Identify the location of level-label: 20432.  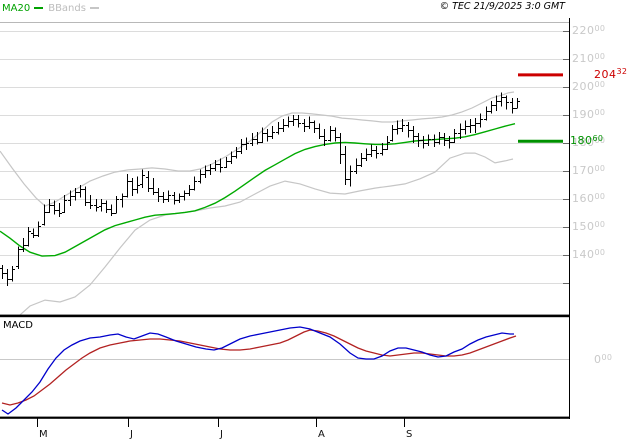
(610, 74).